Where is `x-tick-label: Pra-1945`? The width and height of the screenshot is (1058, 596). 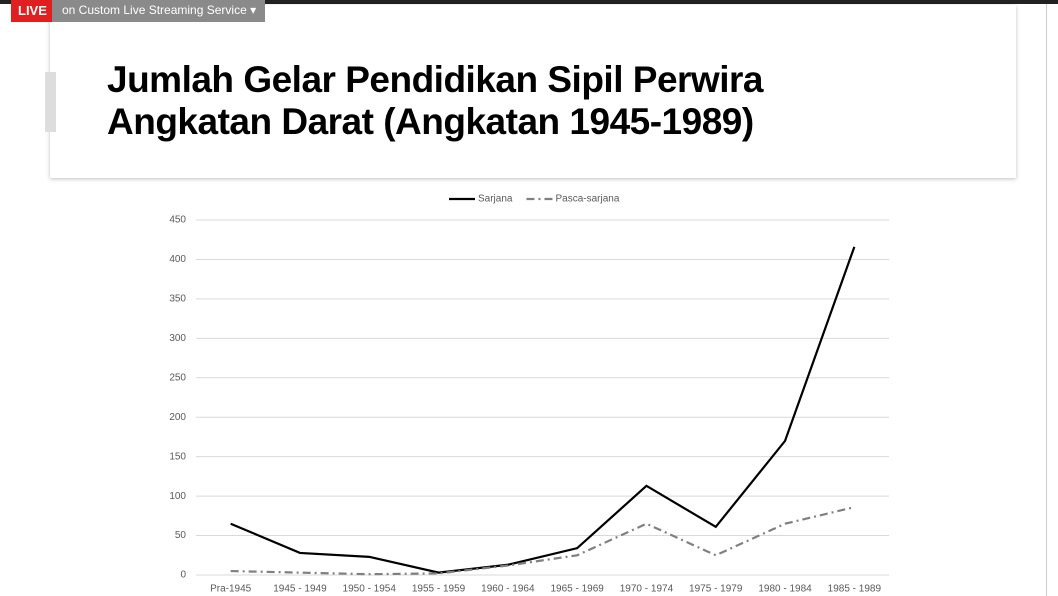 x-tick-label: Pra-1945 is located at coordinates (231, 589).